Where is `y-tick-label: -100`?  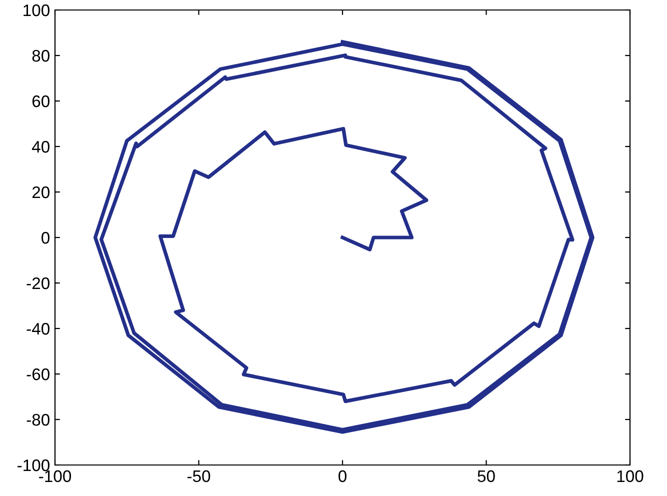
y-tick-label: -100 is located at coordinates (34, 465).